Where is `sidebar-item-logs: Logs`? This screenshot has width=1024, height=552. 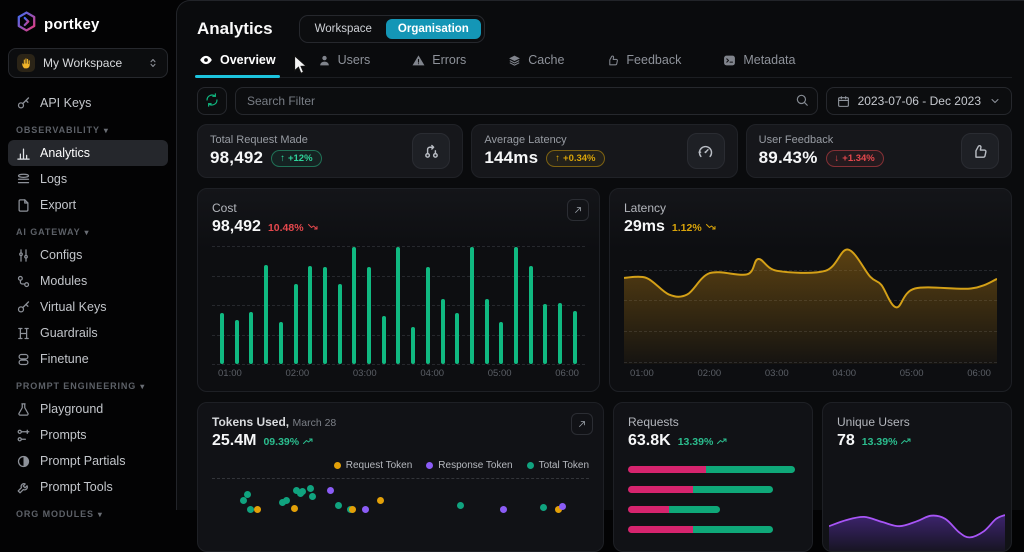
sidebar-item-logs: Logs is located at coordinates (88, 179).